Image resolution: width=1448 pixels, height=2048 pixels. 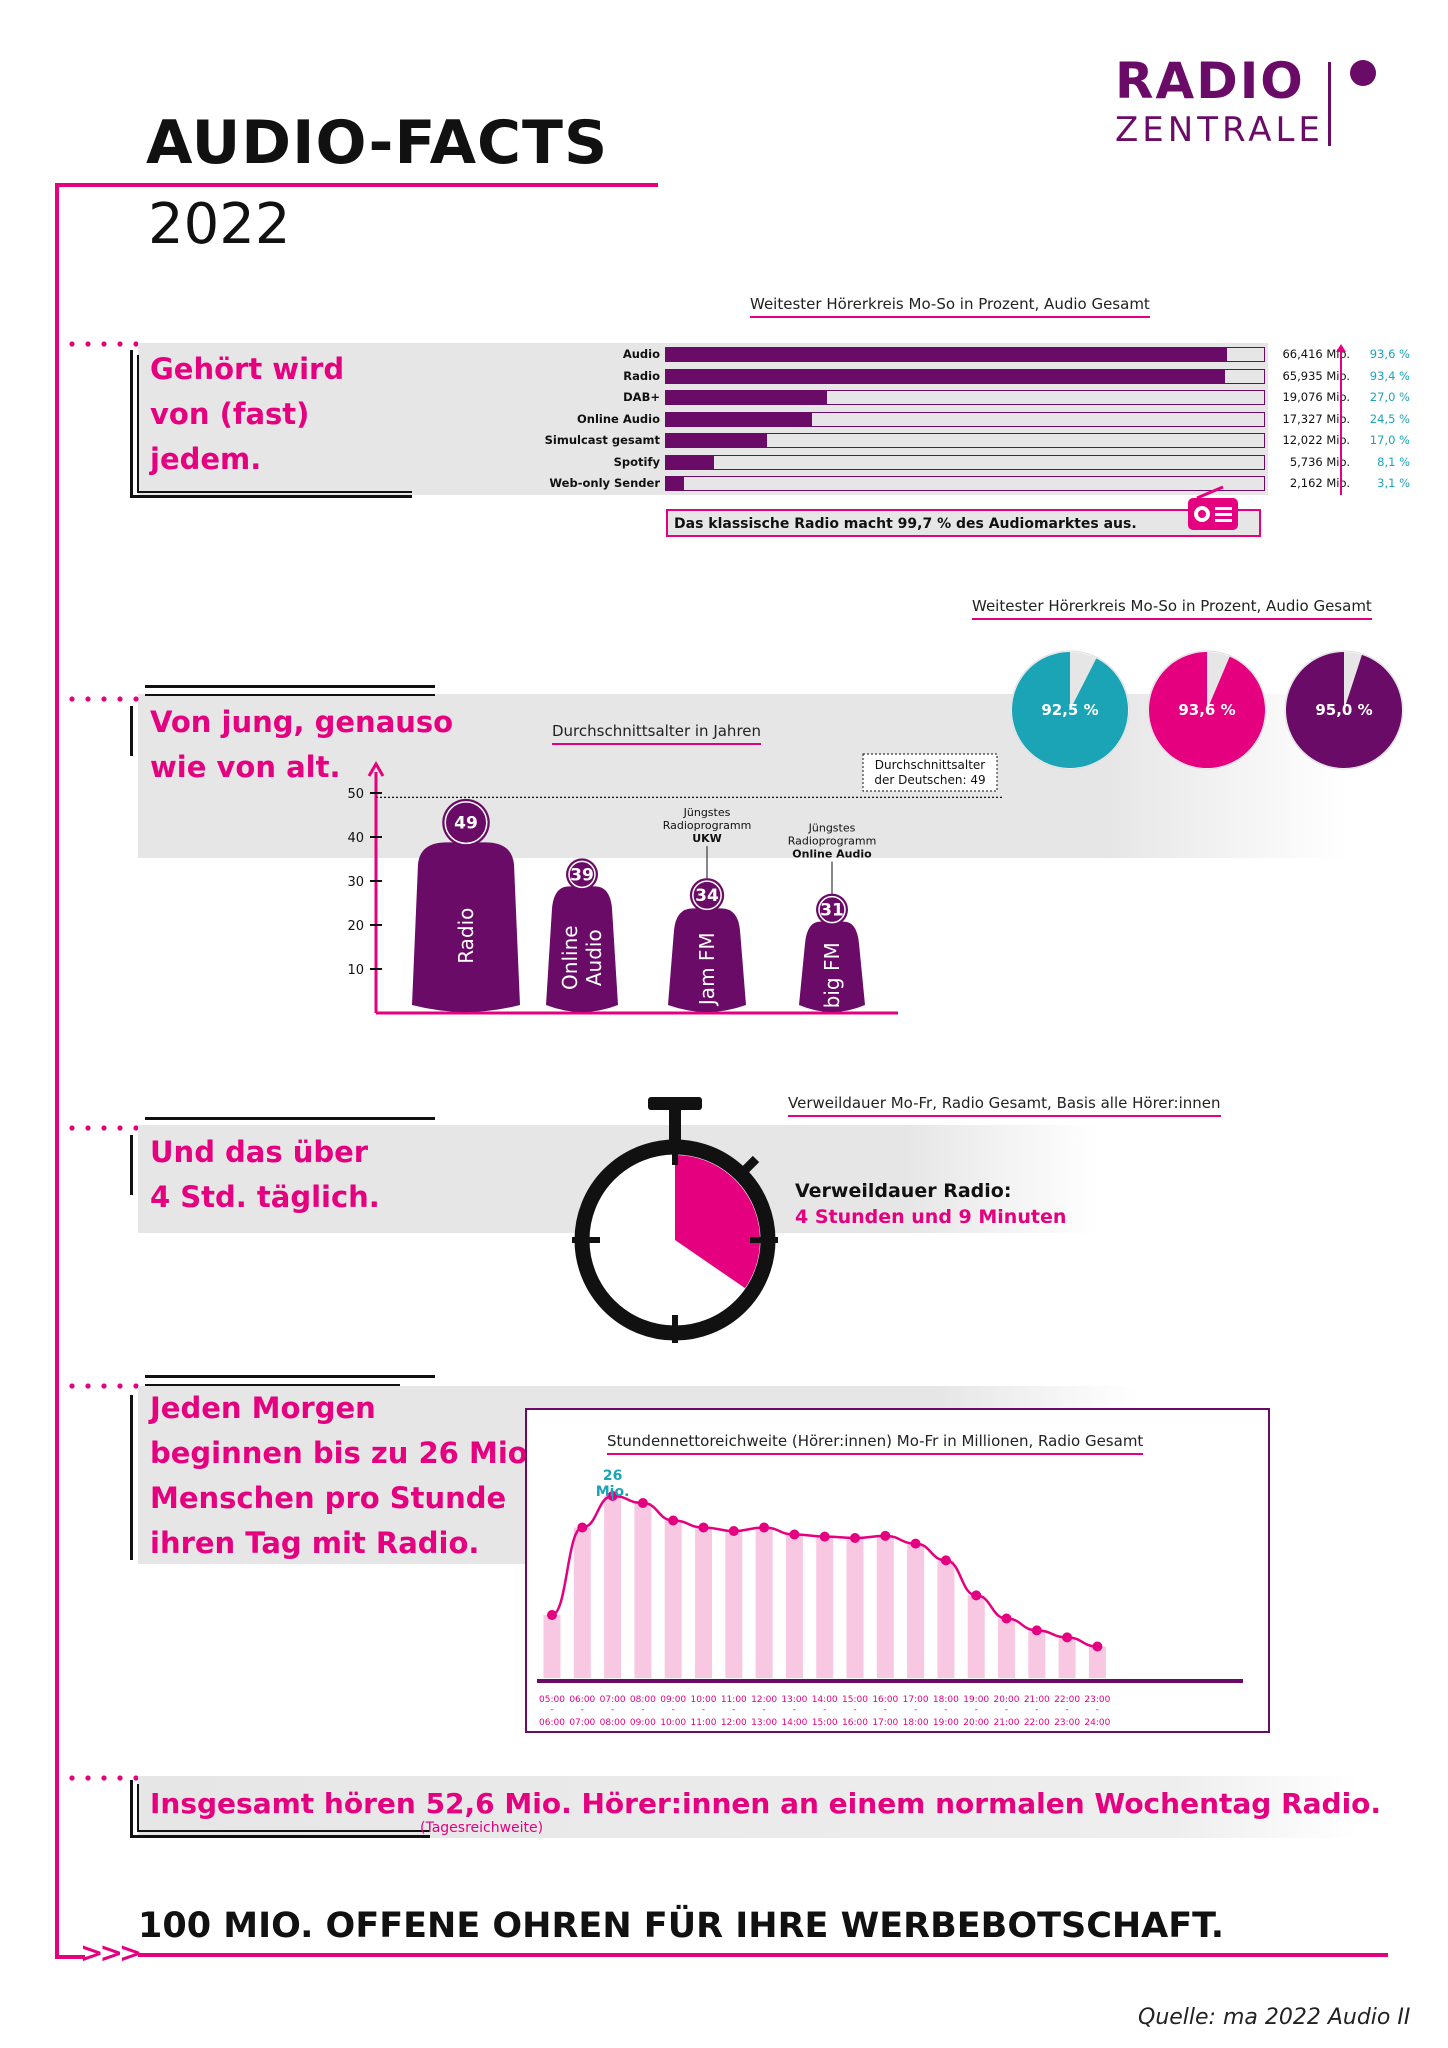 What do you see at coordinates (263, 1408) in the screenshot?
I see `section4-headline-line1: Jeden Morgen` at bounding box center [263, 1408].